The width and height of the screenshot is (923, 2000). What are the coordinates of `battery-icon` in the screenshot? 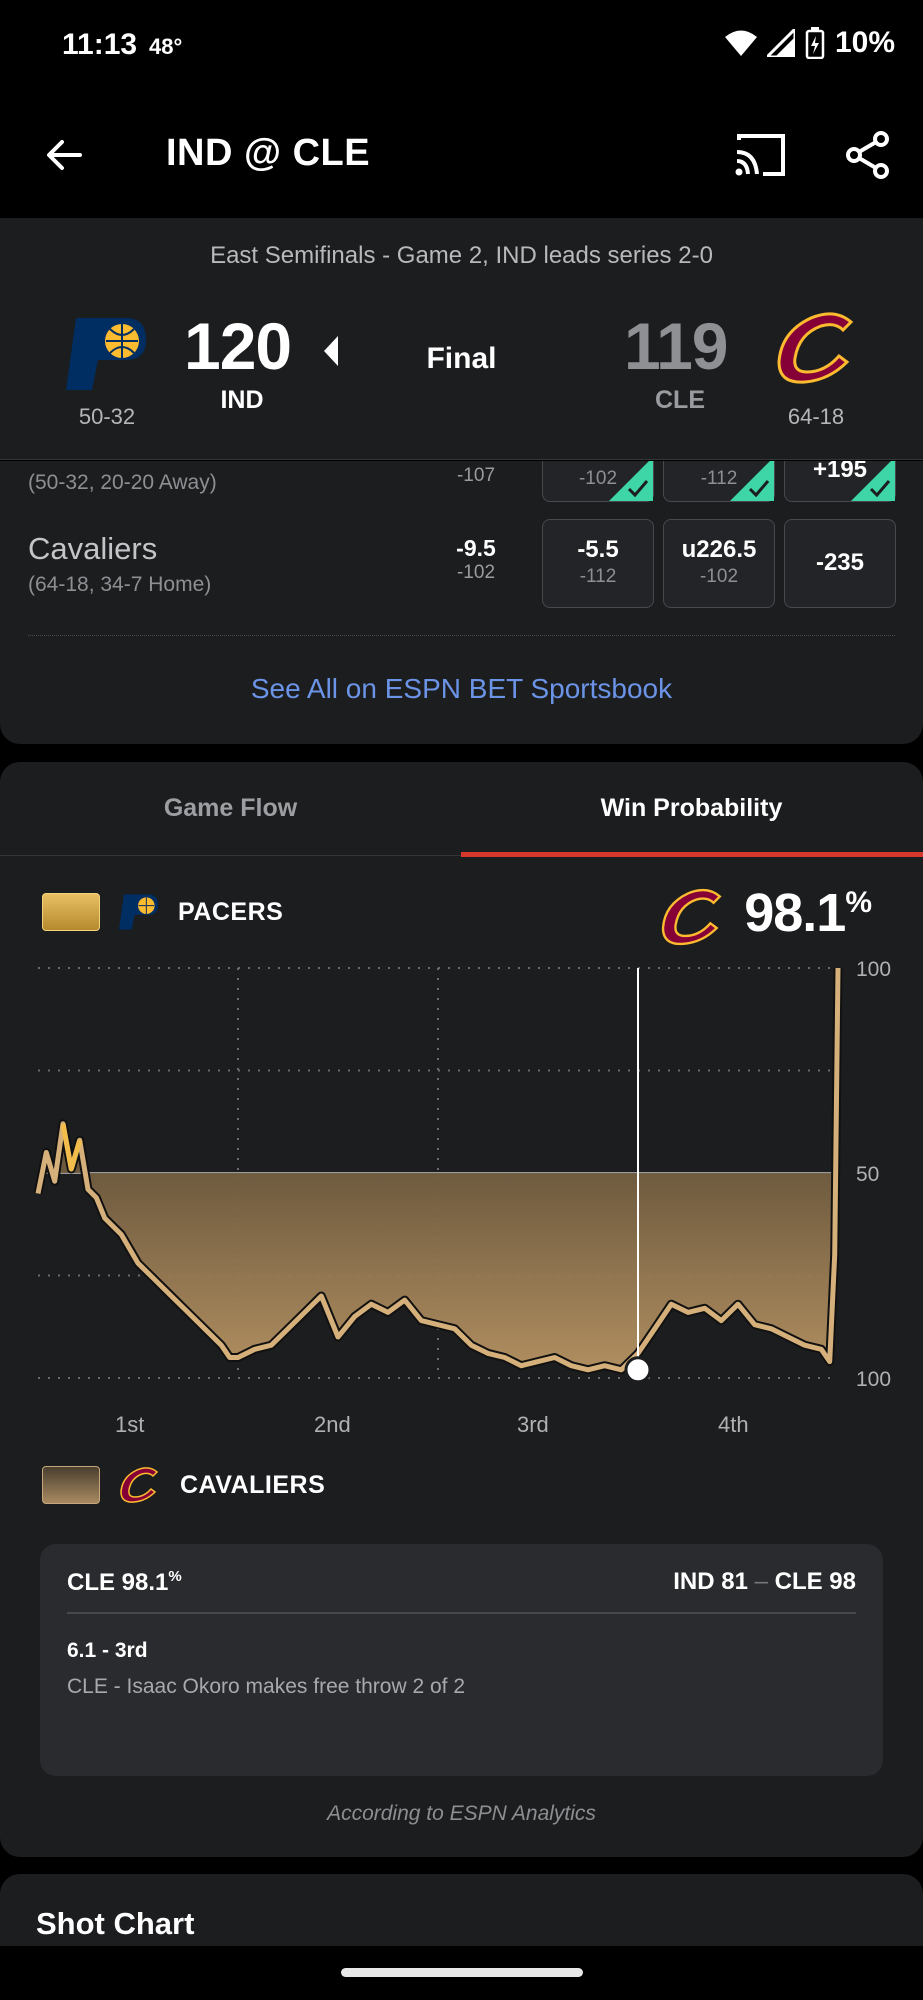 It's located at (815, 43).